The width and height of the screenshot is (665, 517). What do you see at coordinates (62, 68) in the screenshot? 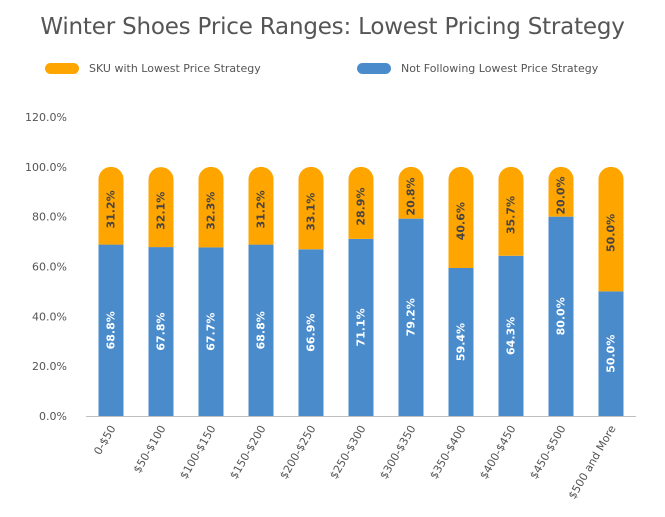
I see `legend-swatch-lowest-price` at bounding box center [62, 68].